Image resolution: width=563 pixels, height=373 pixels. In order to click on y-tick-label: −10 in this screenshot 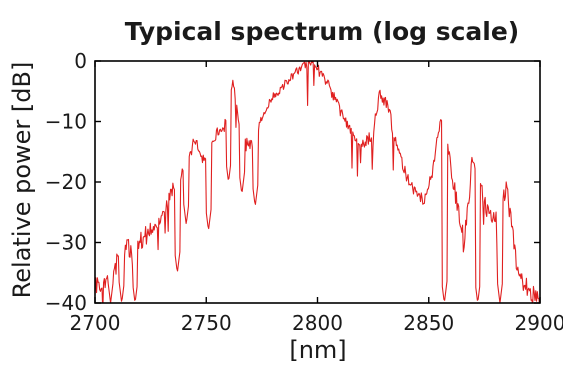, I will do `click(66, 122)`.